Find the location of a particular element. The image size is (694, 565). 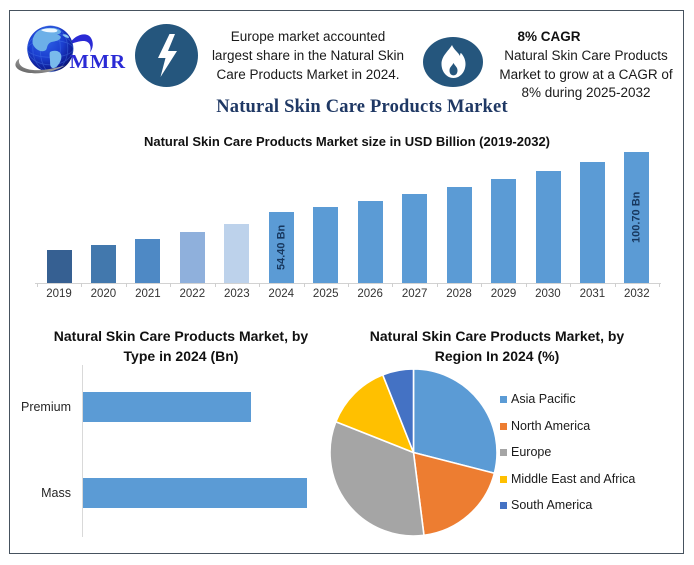

region-pie-chart is located at coordinates (413, 452).